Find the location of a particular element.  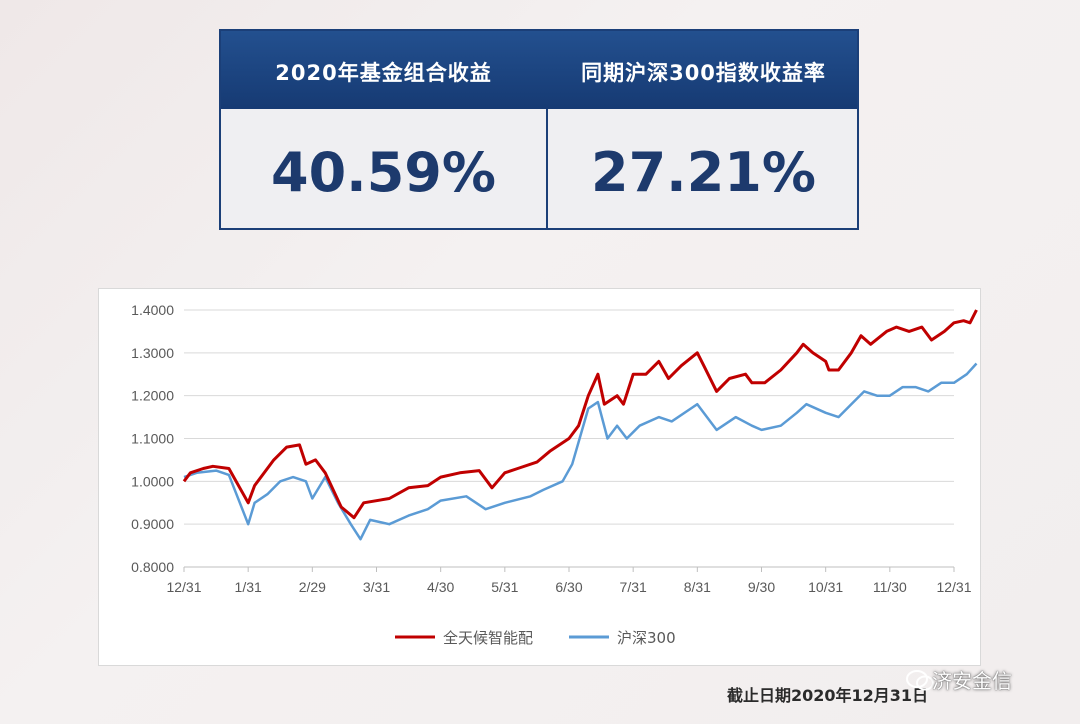

x-tick-label: 3/31 is located at coordinates (376, 587).